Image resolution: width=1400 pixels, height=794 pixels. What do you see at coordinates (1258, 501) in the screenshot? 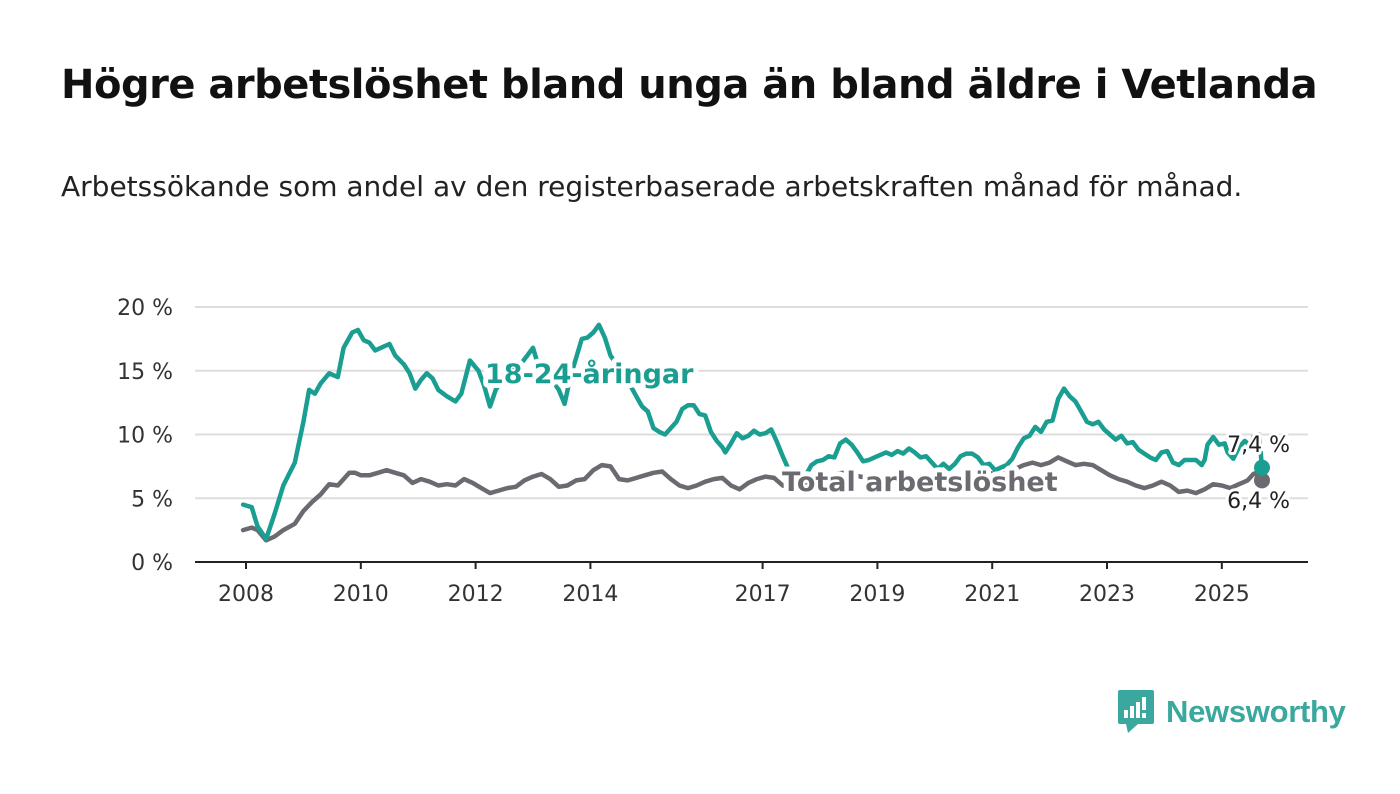
I see `end-value-label-total-arbetsl-shet: 6,4 %` at bounding box center [1258, 501].